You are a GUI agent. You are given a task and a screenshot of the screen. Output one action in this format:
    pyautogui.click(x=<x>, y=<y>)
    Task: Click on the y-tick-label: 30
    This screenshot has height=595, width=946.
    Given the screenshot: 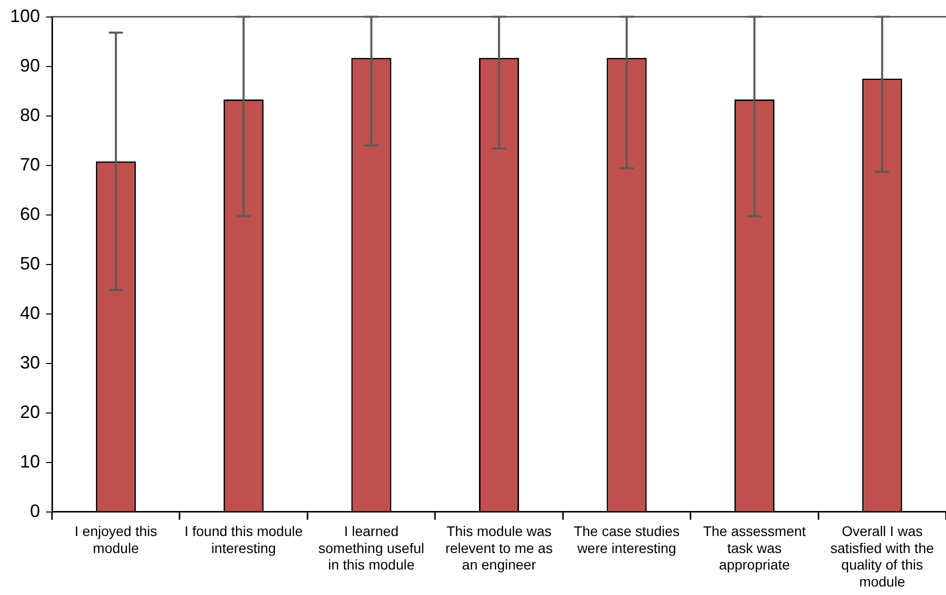 What is the action you would take?
    pyautogui.click(x=30, y=362)
    